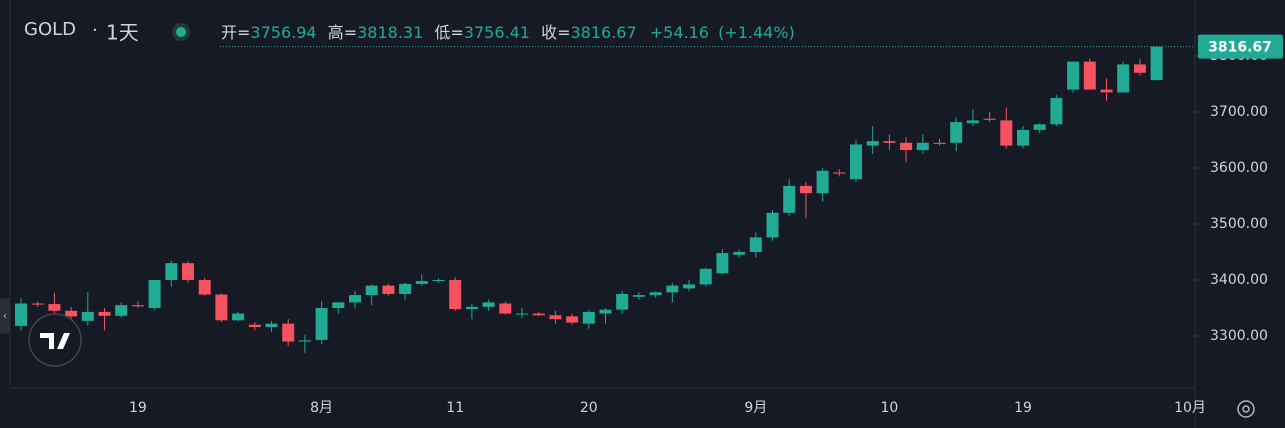 The image size is (1285, 428). I want to click on status-dot, so click(181, 32).